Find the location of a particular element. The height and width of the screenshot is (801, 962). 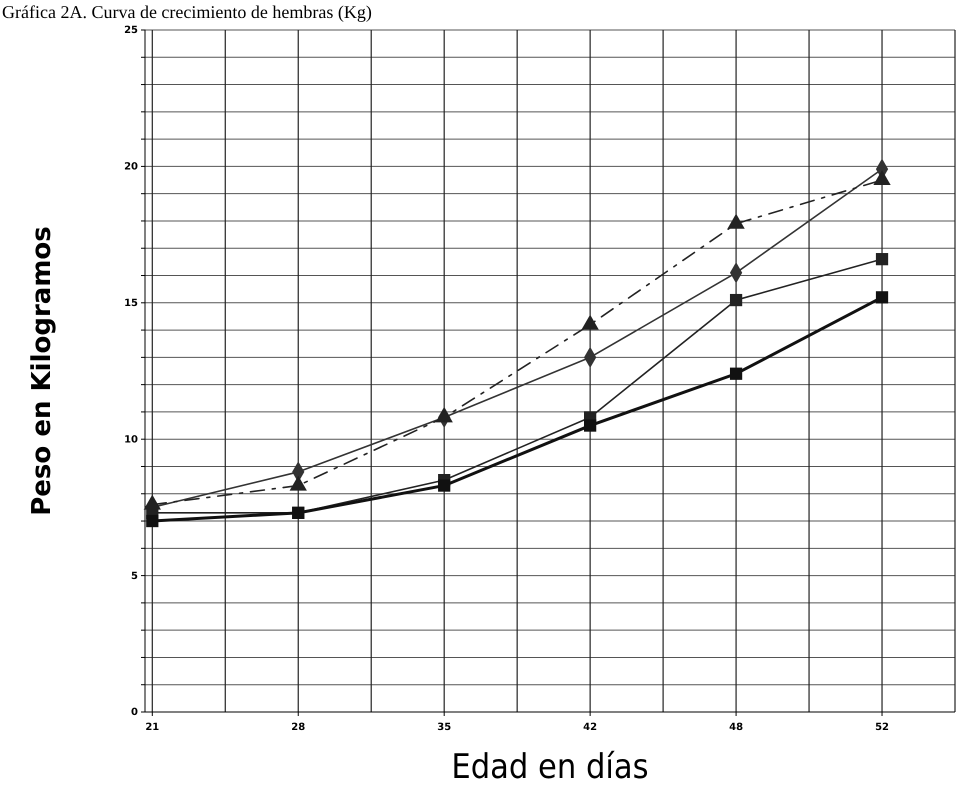

x-tick-label: 28 is located at coordinates (298, 727).